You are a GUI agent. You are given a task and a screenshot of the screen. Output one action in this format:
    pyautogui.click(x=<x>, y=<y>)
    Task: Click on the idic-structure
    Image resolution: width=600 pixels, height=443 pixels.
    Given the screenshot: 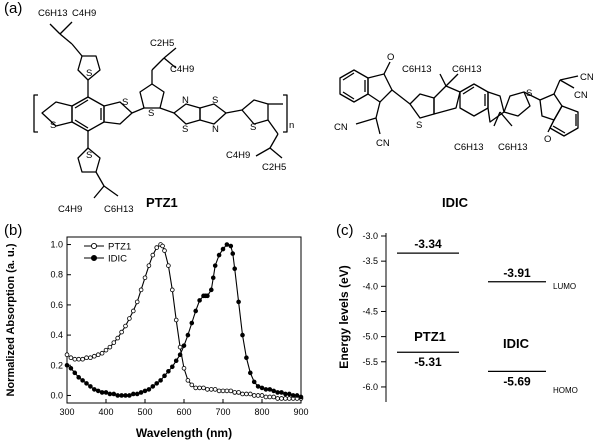 What is the action you would take?
    pyautogui.click(x=459, y=99)
    